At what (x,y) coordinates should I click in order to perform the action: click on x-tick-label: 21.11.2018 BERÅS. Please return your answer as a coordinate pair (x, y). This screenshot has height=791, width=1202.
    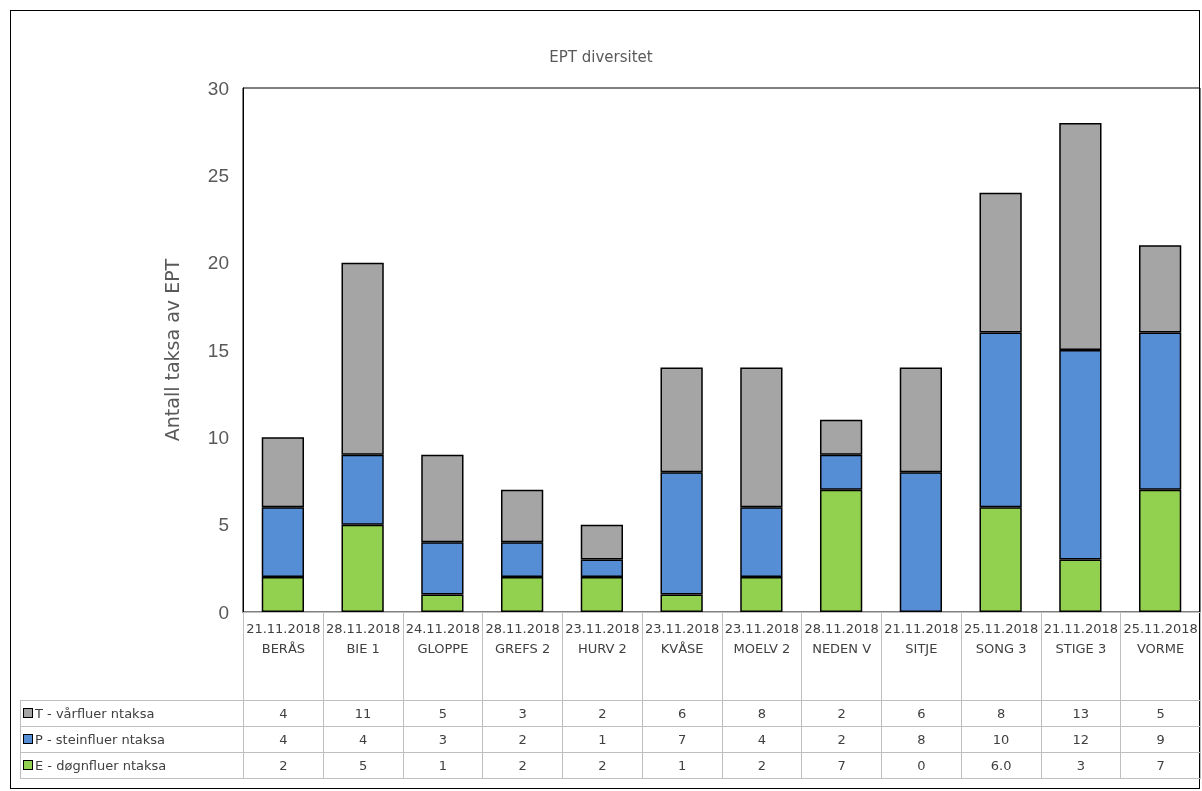
    Looking at the image, I should click on (283, 656).